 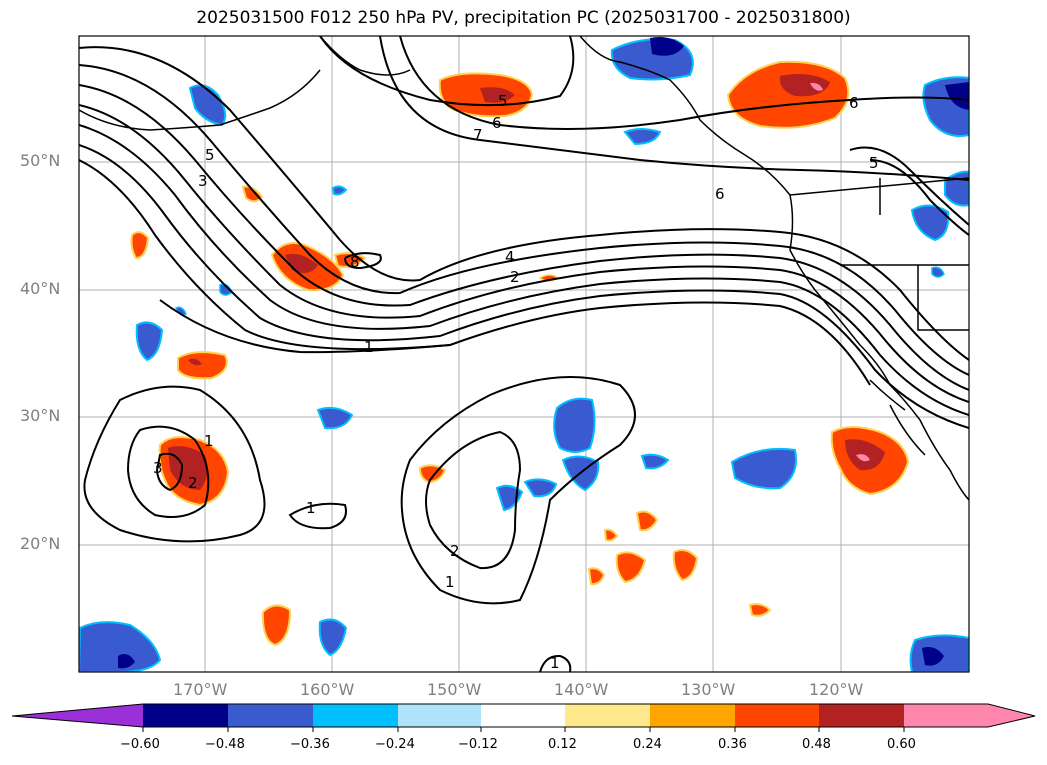 What do you see at coordinates (200, 689) in the screenshot?
I see `lon-label: 170°W` at bounding box center [200, 689].